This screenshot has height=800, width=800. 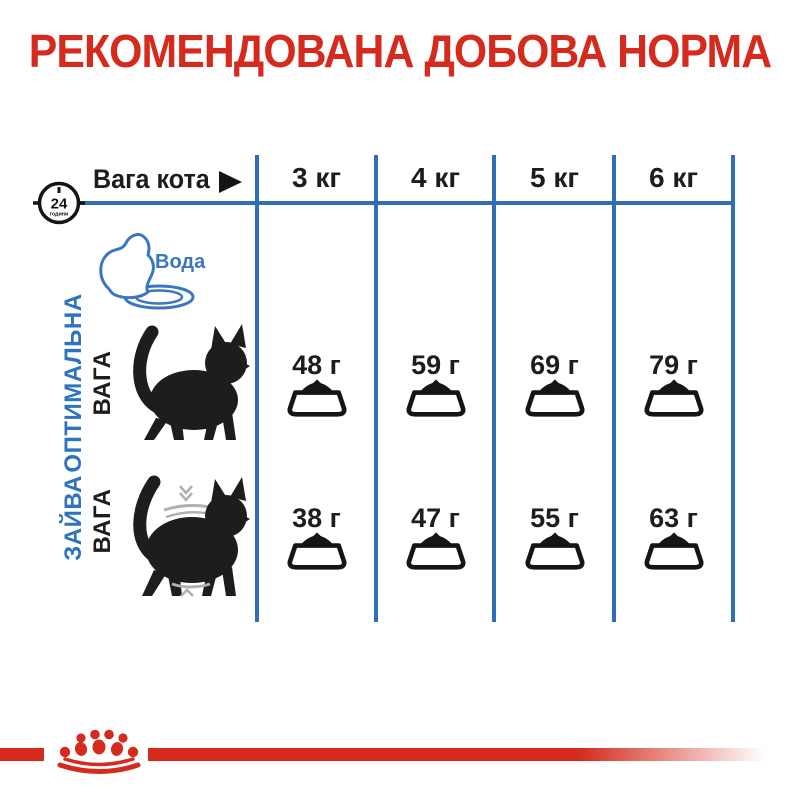 I want to click on row-label-optimal: ОПТИМАЛЬНА, so click(x=73, y=383).